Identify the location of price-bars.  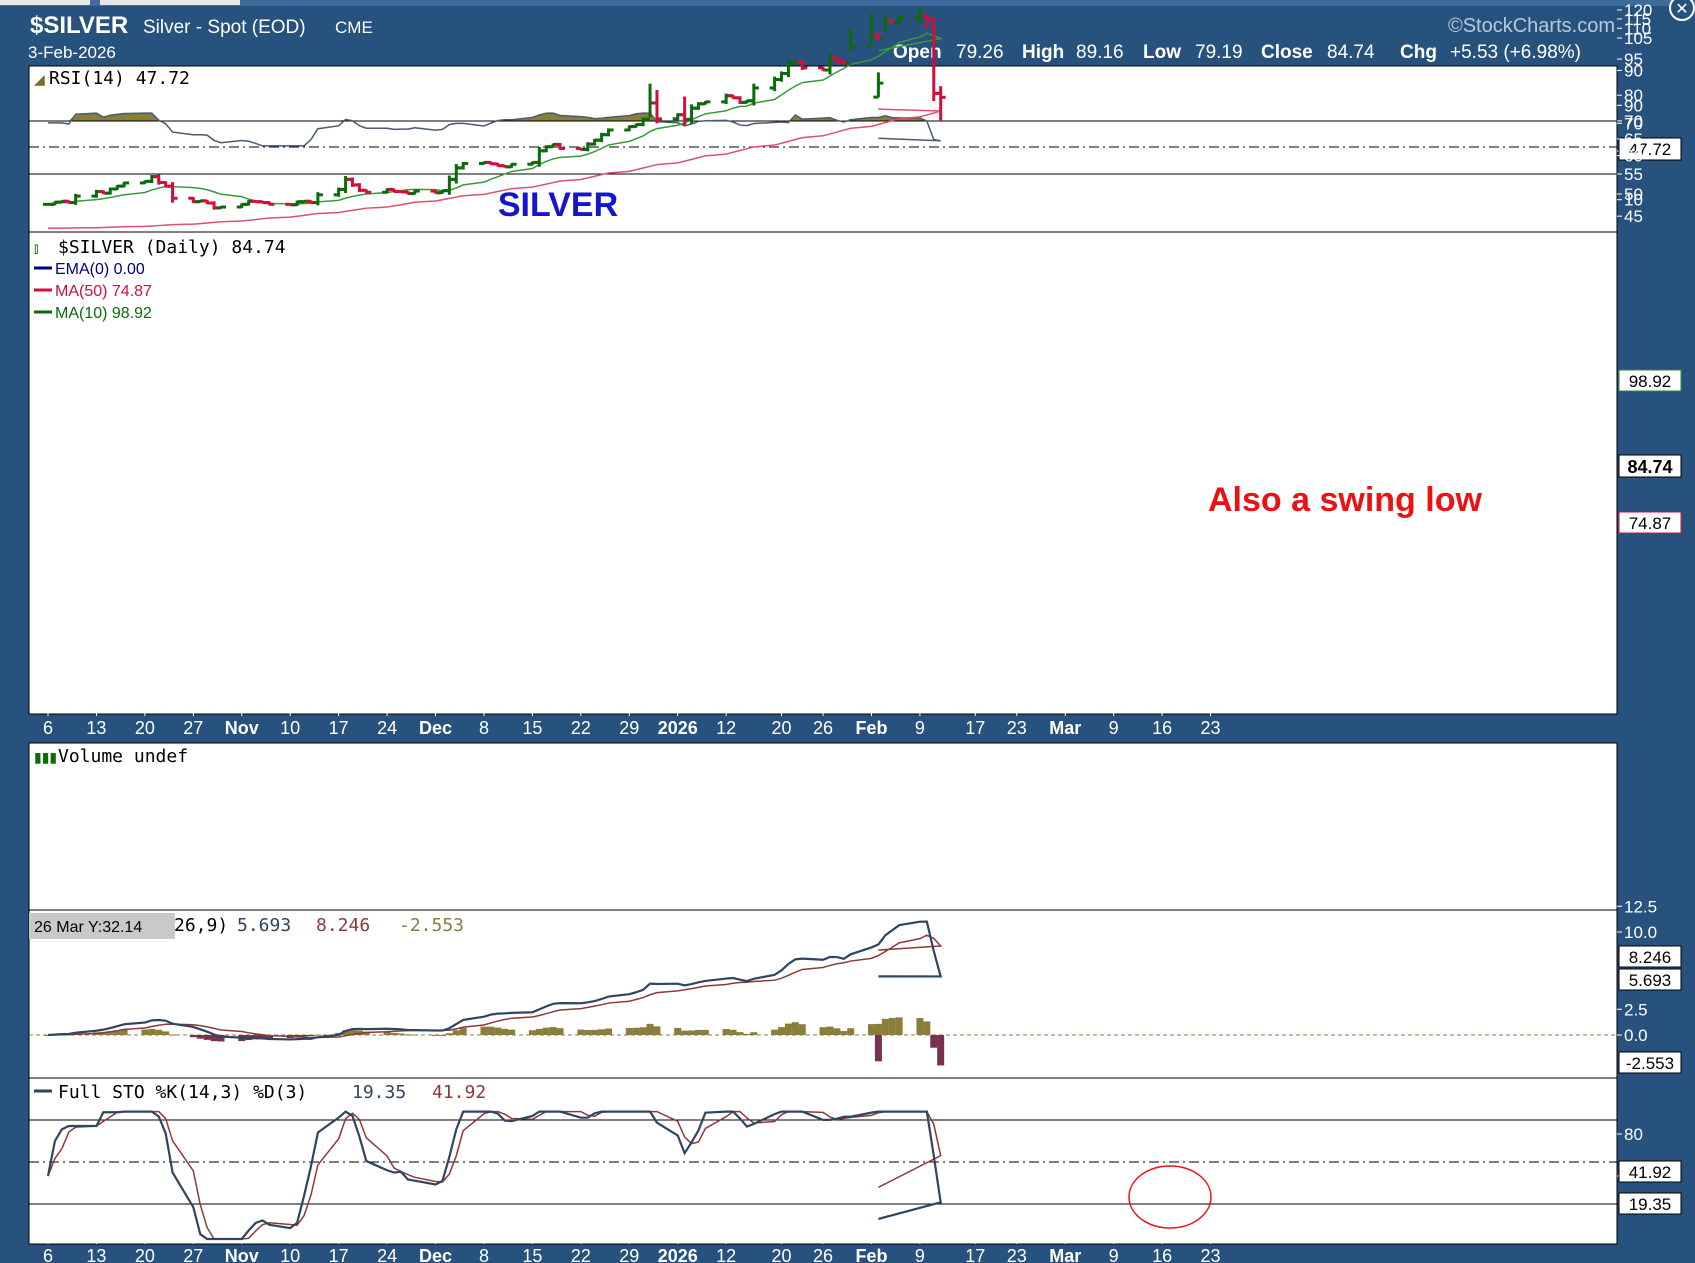
(494, 108).